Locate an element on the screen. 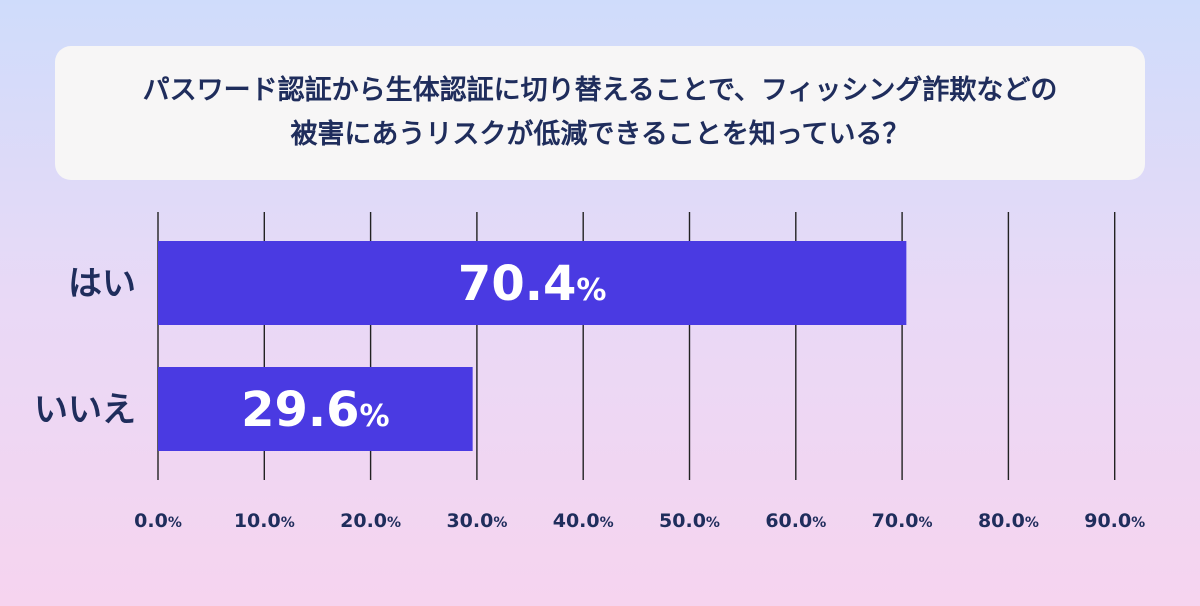 This screenshot has width=1200, height=606. data-label: 29.6% is located at coordinates (315, 410).